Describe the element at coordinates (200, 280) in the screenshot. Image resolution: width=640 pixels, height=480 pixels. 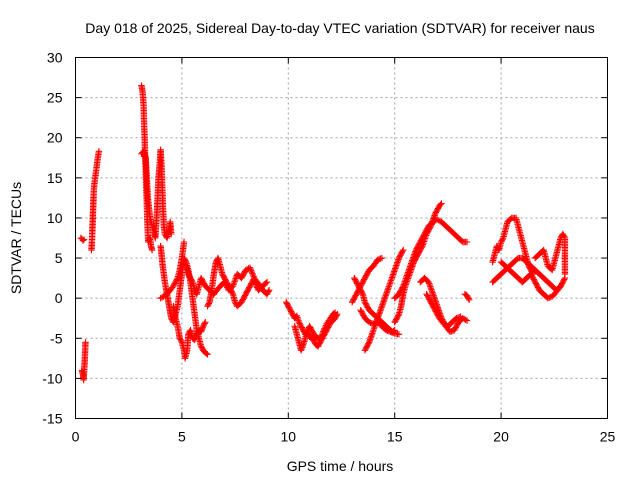
I see `series-s9` at that location.